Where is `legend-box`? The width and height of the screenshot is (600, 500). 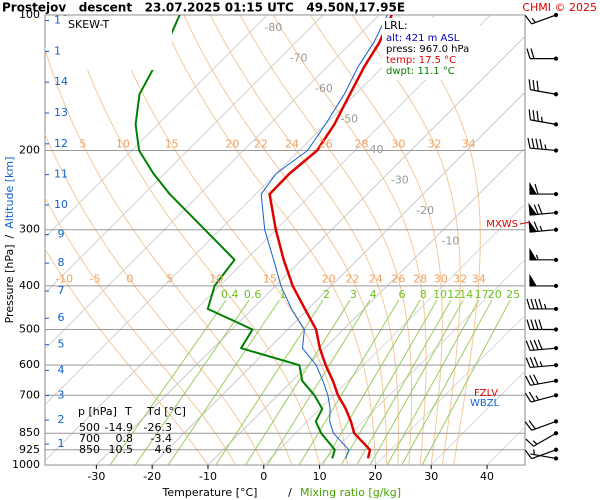
legend-box is located at coordinates (116, 43).